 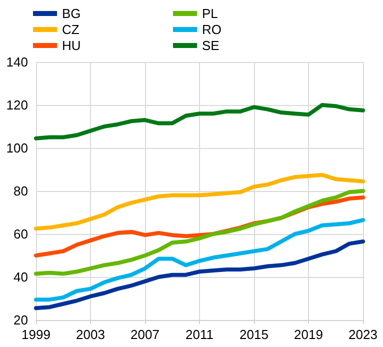 What do you see at coordinates (21, 277) in the screenshot?
I see `y-tick-label: 40` at bounding box center [21, 277].